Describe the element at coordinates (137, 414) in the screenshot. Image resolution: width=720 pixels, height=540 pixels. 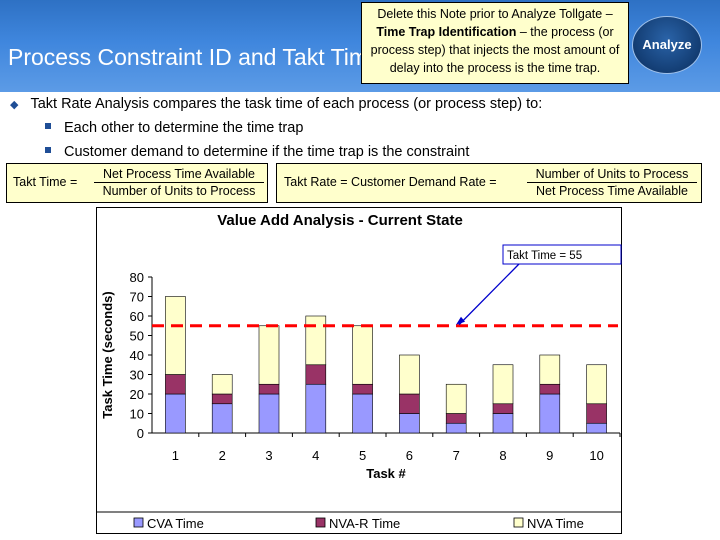
I see `y-tick-label: 10` at that location.